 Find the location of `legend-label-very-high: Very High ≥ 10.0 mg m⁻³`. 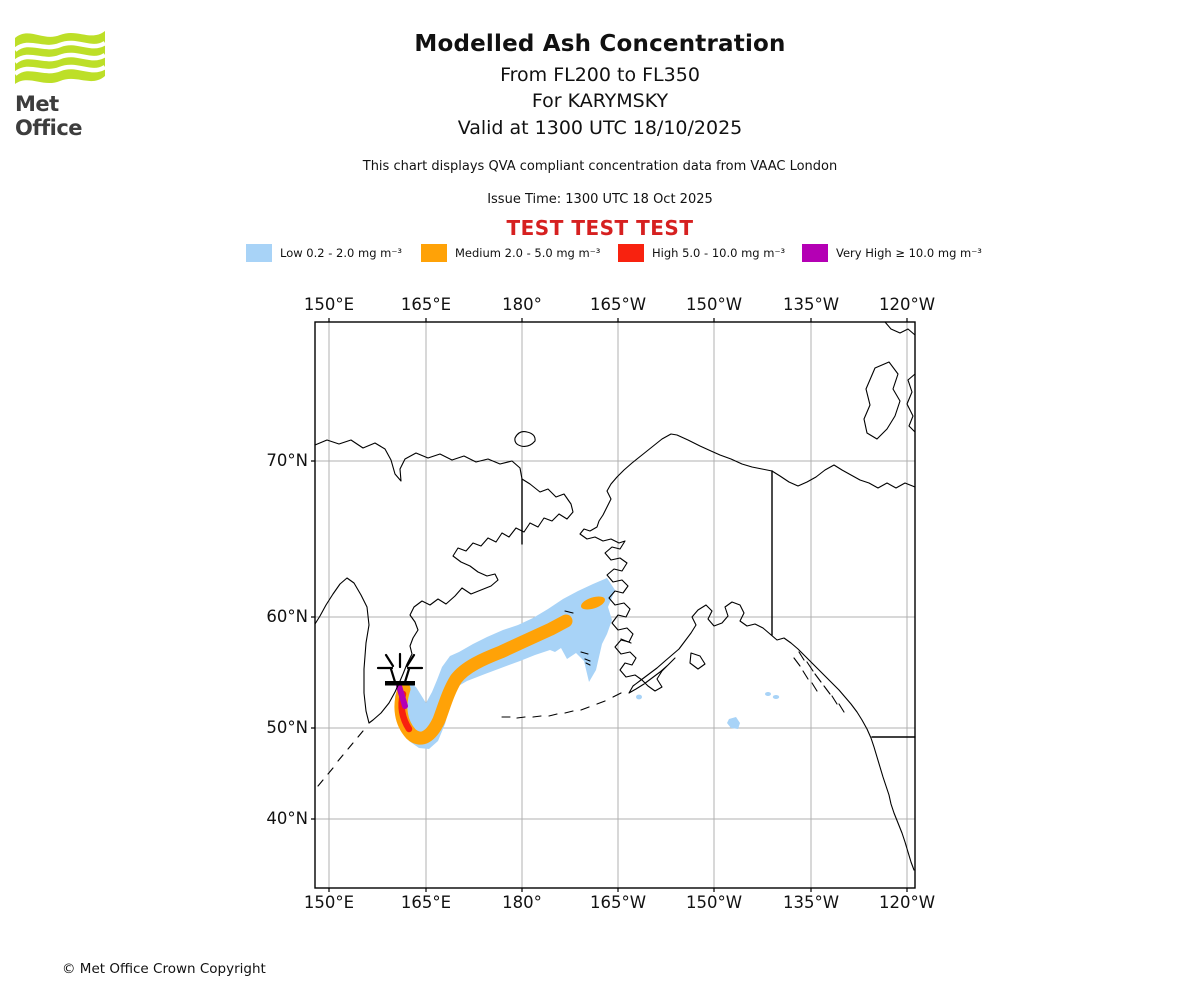

legend-label-very-high: Very High ≥ 10.0 mg m⁻³ is located at coordinates (909, 253).